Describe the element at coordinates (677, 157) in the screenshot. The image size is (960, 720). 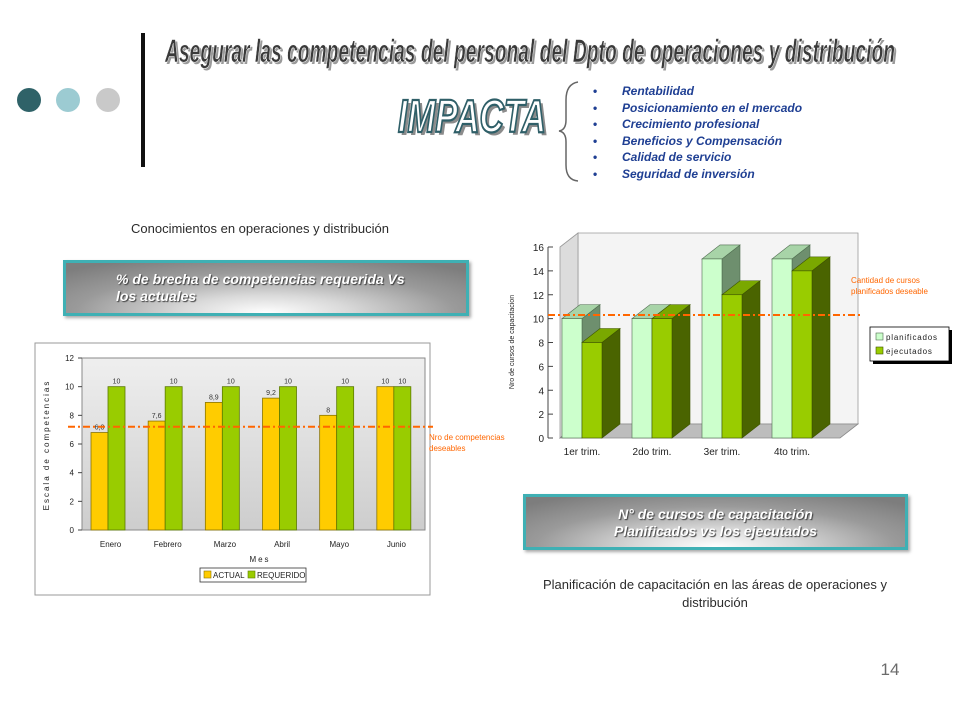
I see `impact-item-label: Calidad de servicio` at that location.